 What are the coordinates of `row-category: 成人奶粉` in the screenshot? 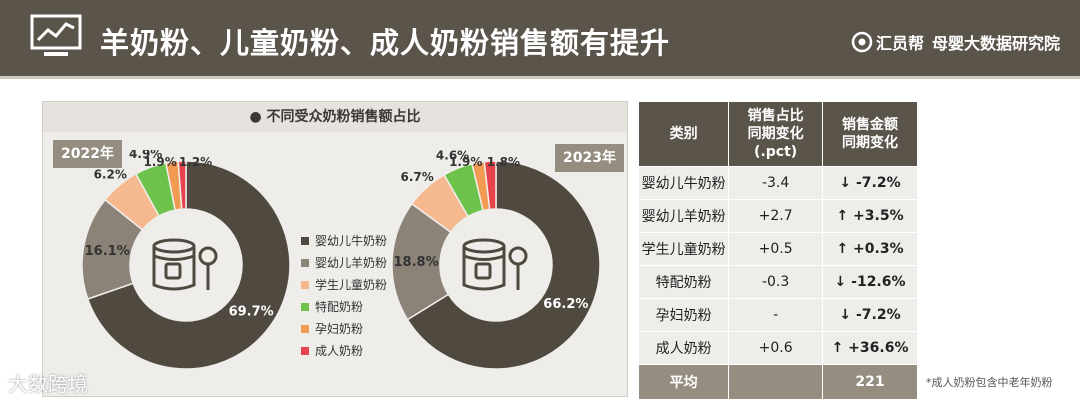 It's located at (683, 348).